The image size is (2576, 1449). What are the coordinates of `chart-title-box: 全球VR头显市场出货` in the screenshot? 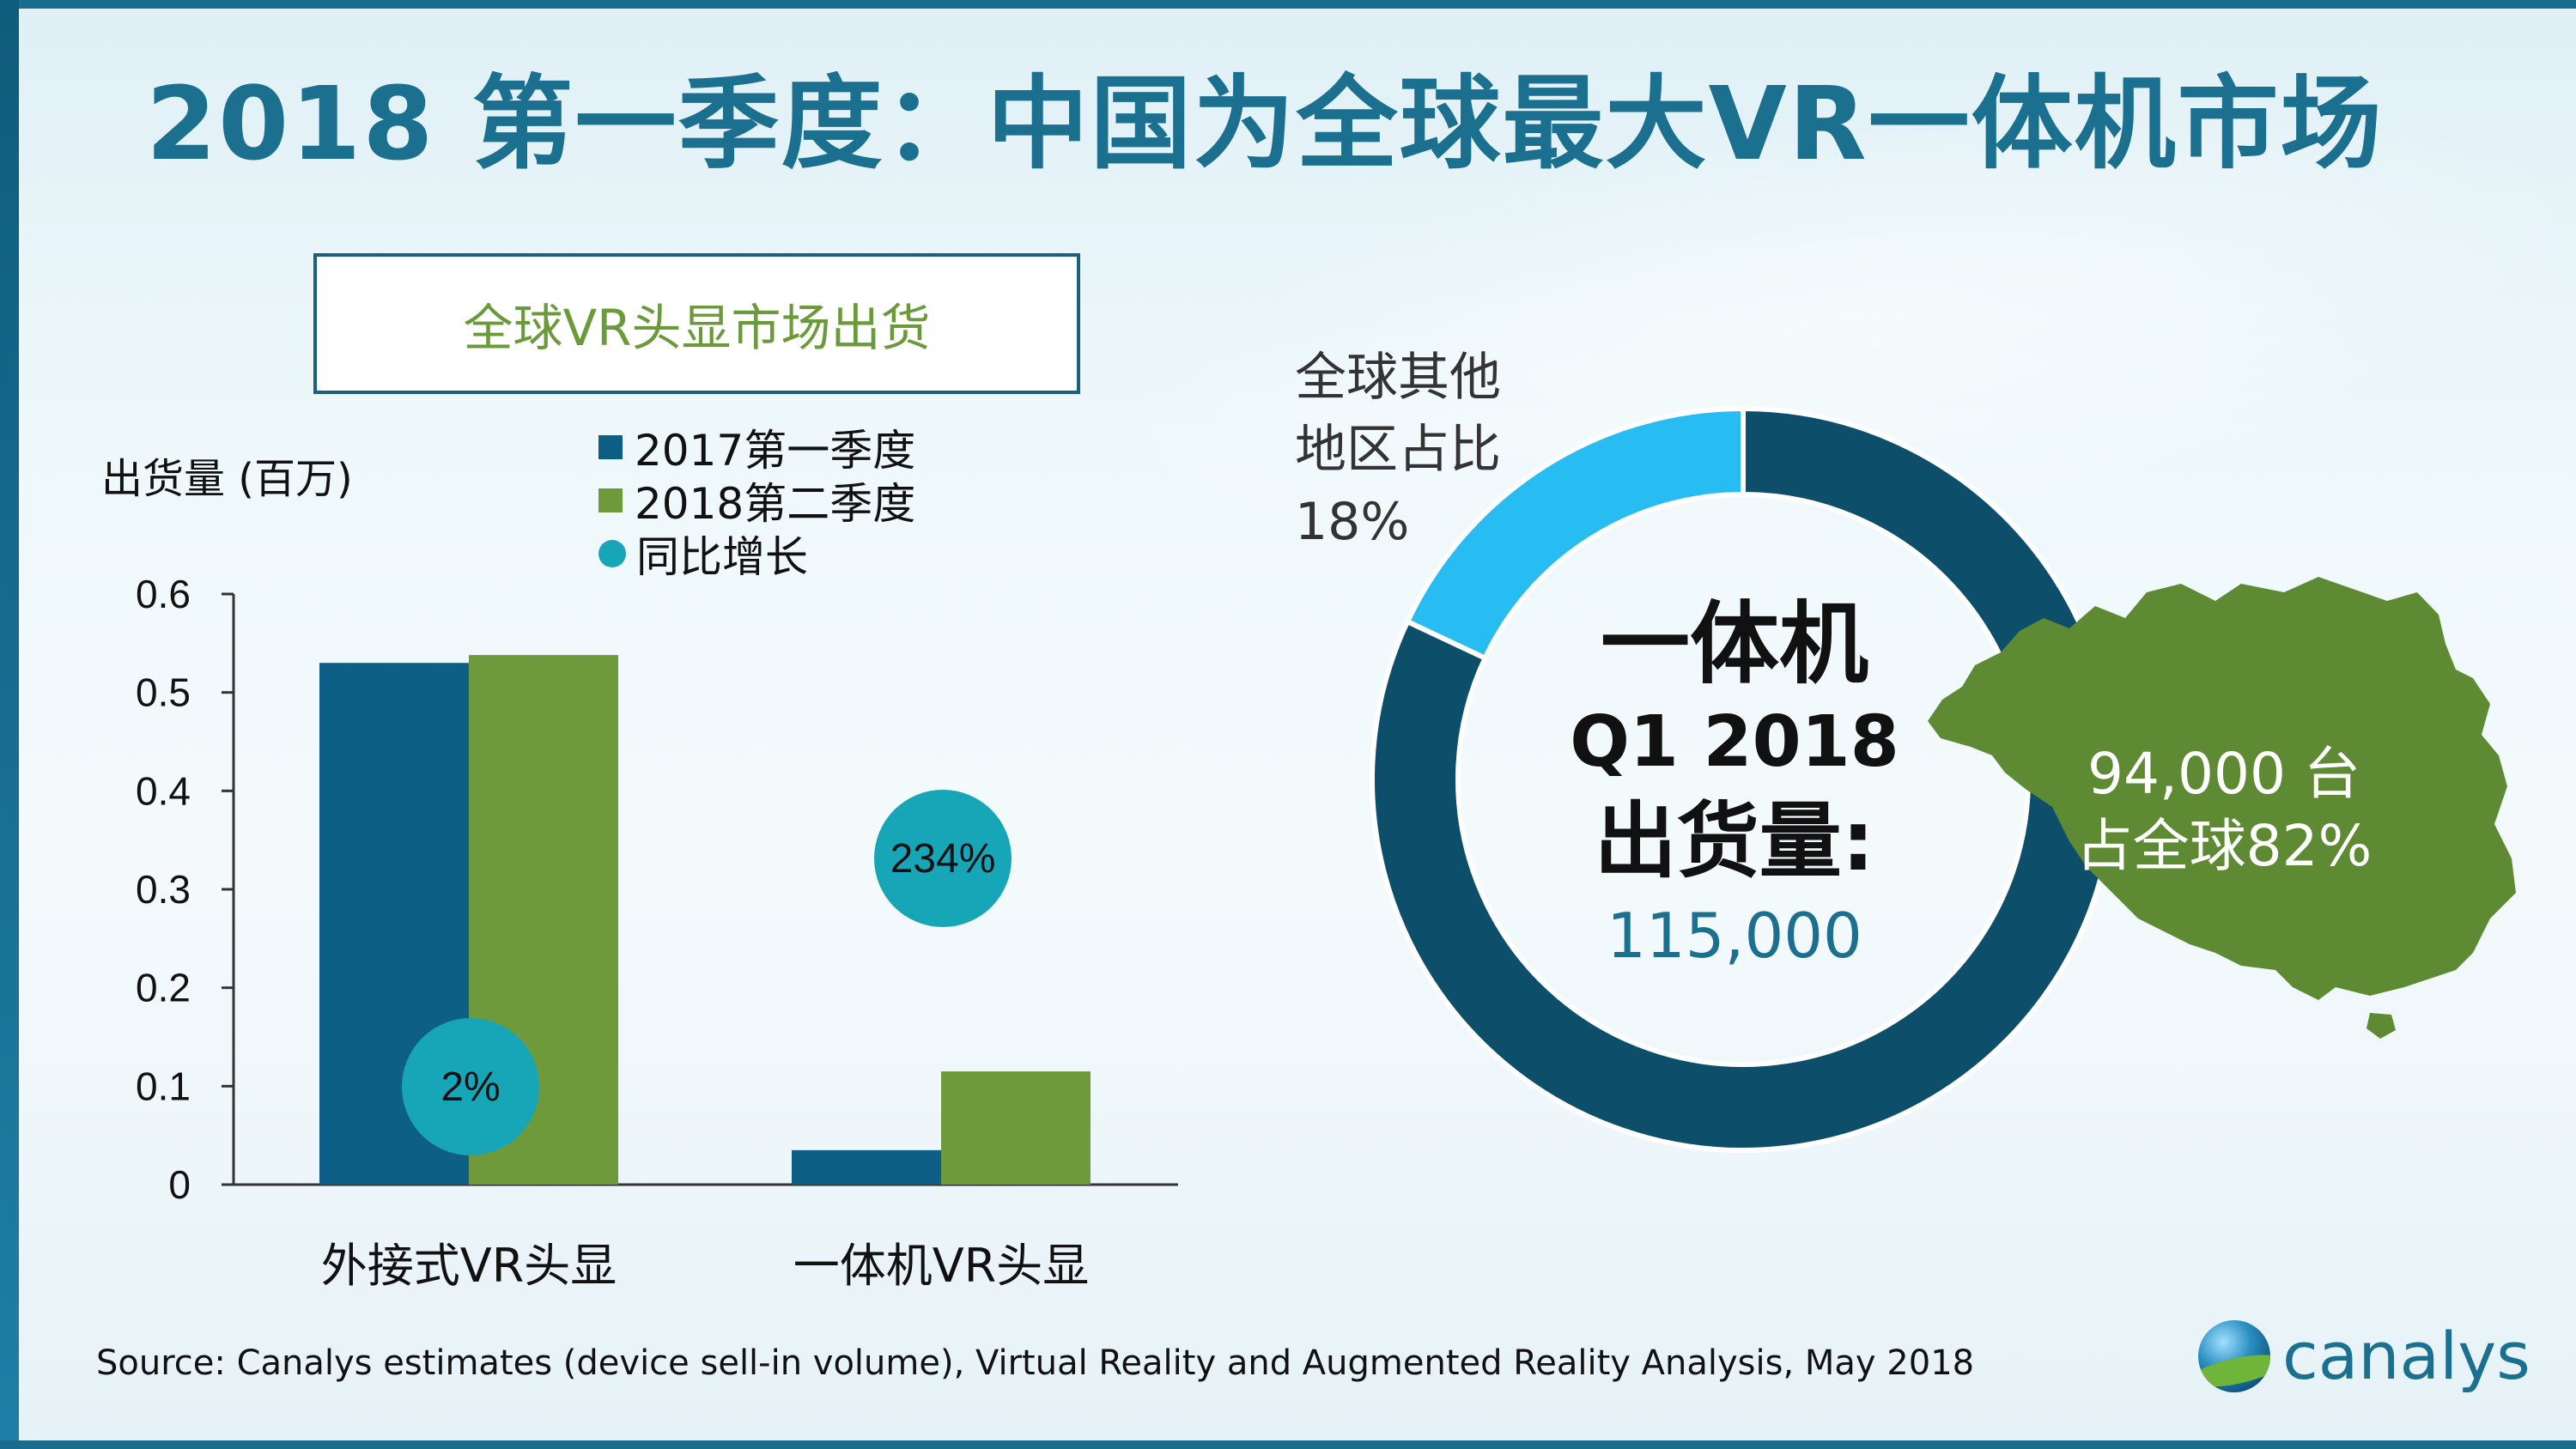 It's located at (696, 323).